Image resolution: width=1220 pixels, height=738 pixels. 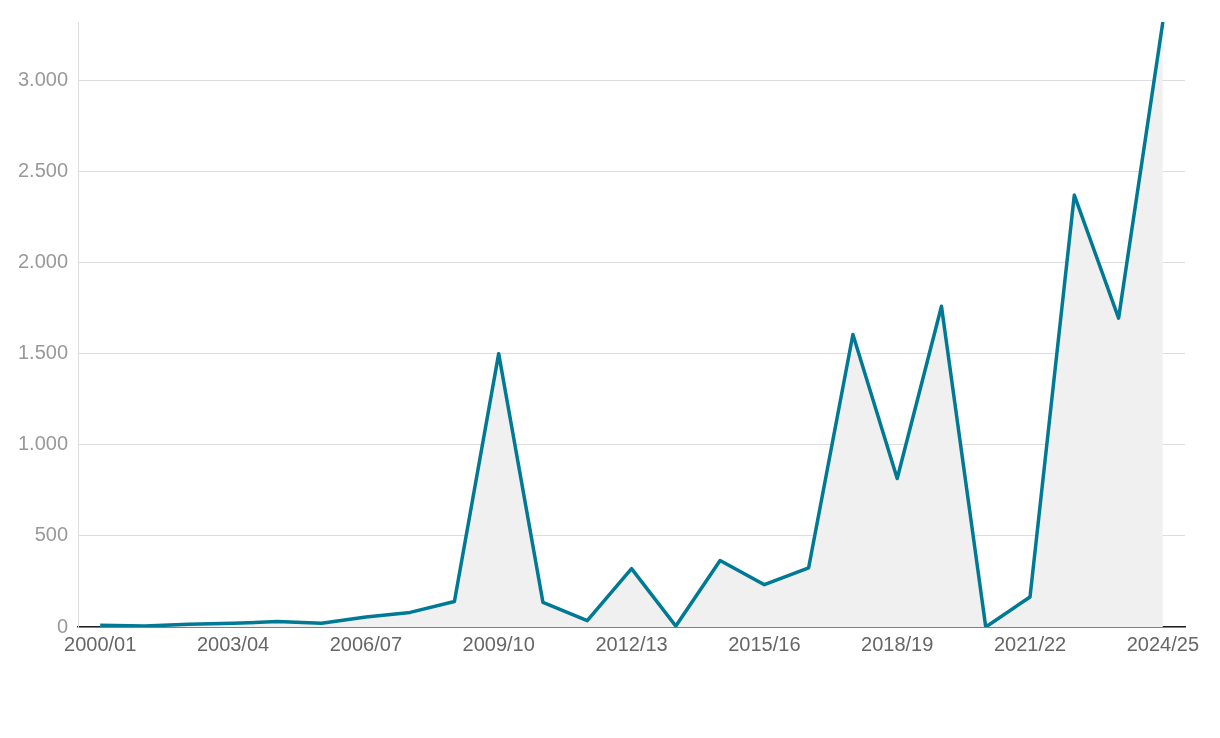 What do you see at coordinates (43, 78) in the screenshot?
I see `y-tick-label: 3.000` at bounding box center [43, 78].